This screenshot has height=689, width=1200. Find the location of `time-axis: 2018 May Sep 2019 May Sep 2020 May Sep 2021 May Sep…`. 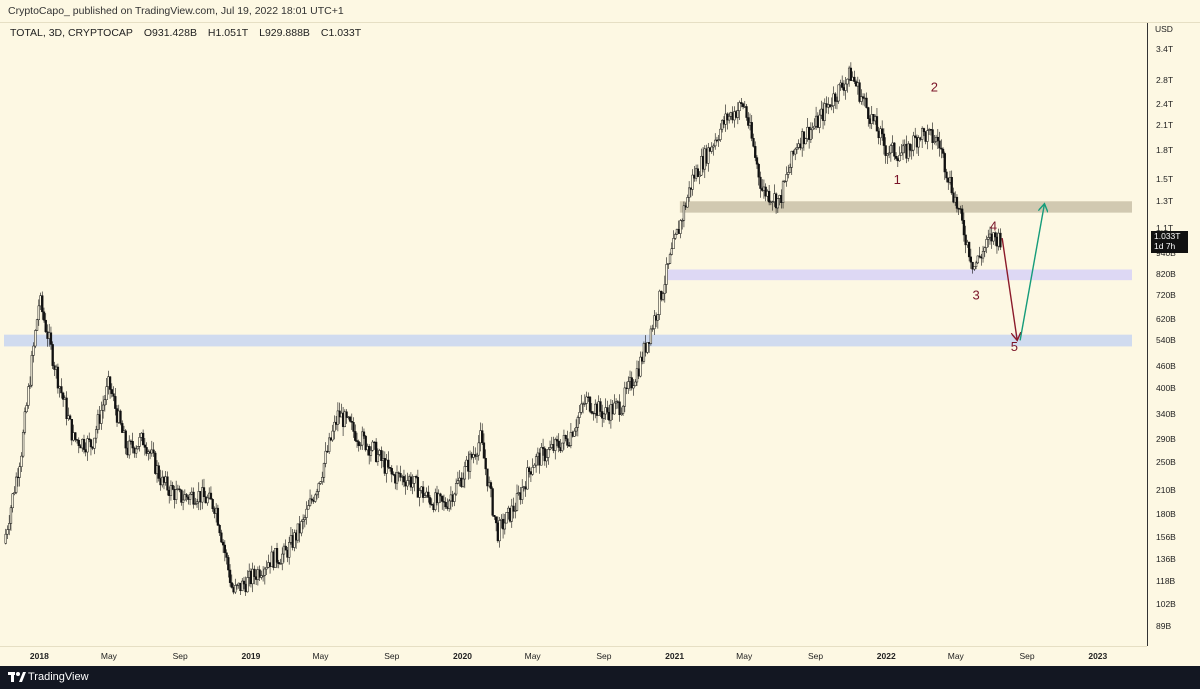

time-axis: 2018 May Sep 2019 May Sep 2020 May Sep 2021 May Sep… is located at coordinates (573, 656).